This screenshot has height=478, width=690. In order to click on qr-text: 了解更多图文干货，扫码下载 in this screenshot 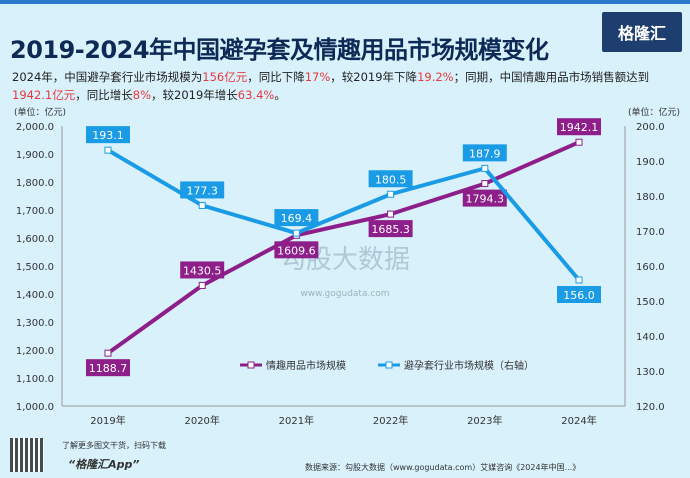, I will do `click(114, 445)`.